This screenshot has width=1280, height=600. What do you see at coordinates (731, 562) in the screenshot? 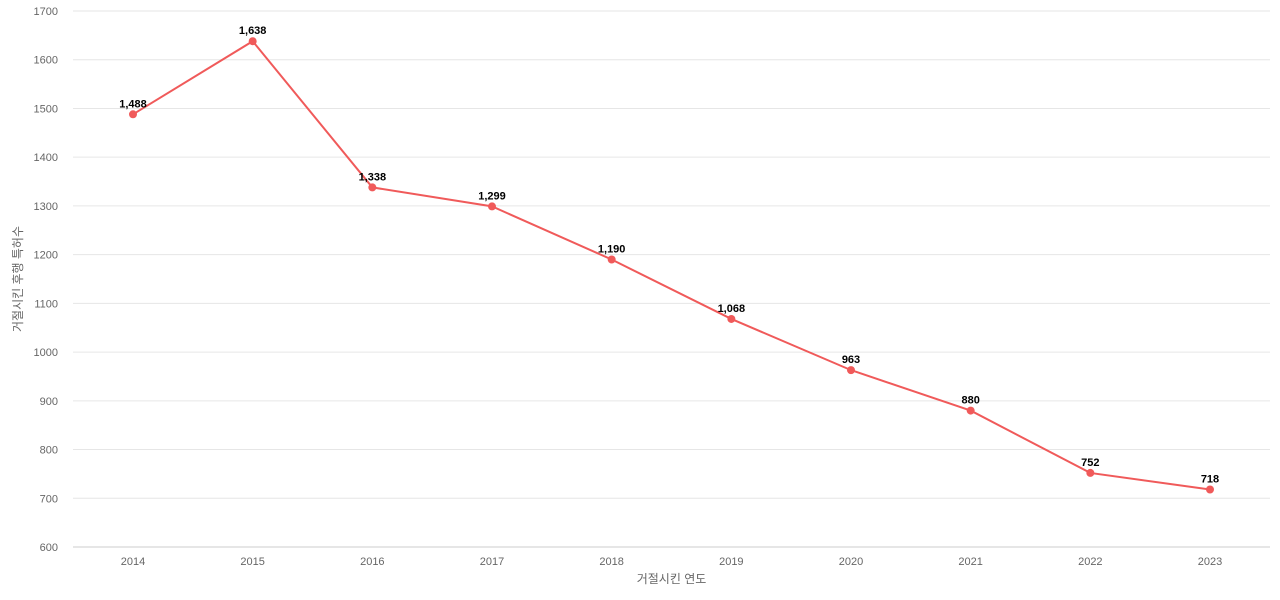
I see `x-tick-label: 2019` at bounding box center [731, 562].